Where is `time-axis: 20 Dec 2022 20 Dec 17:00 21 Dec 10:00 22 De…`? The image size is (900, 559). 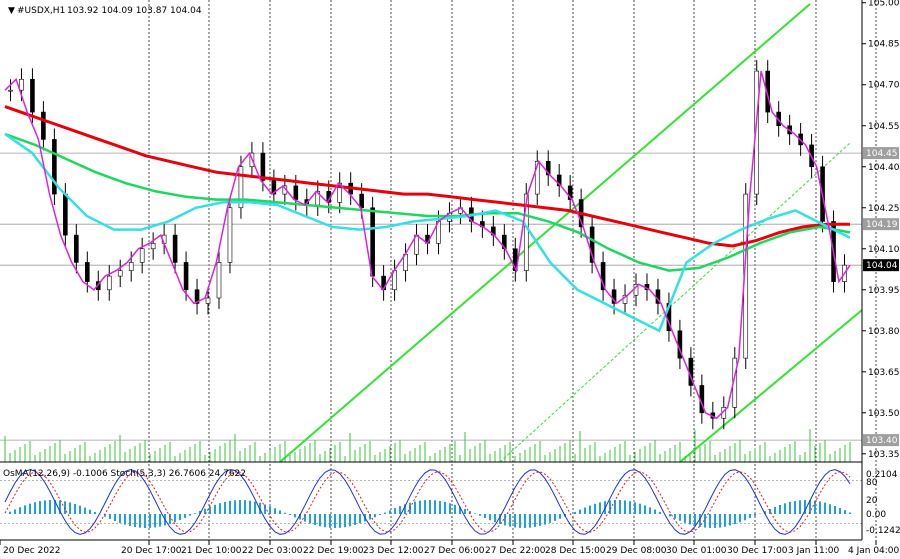 time-axis: 20 Dec 2022 20 Dec 17:00 21 Dec 10:00 22 De… is located at coordinates (450, 548).